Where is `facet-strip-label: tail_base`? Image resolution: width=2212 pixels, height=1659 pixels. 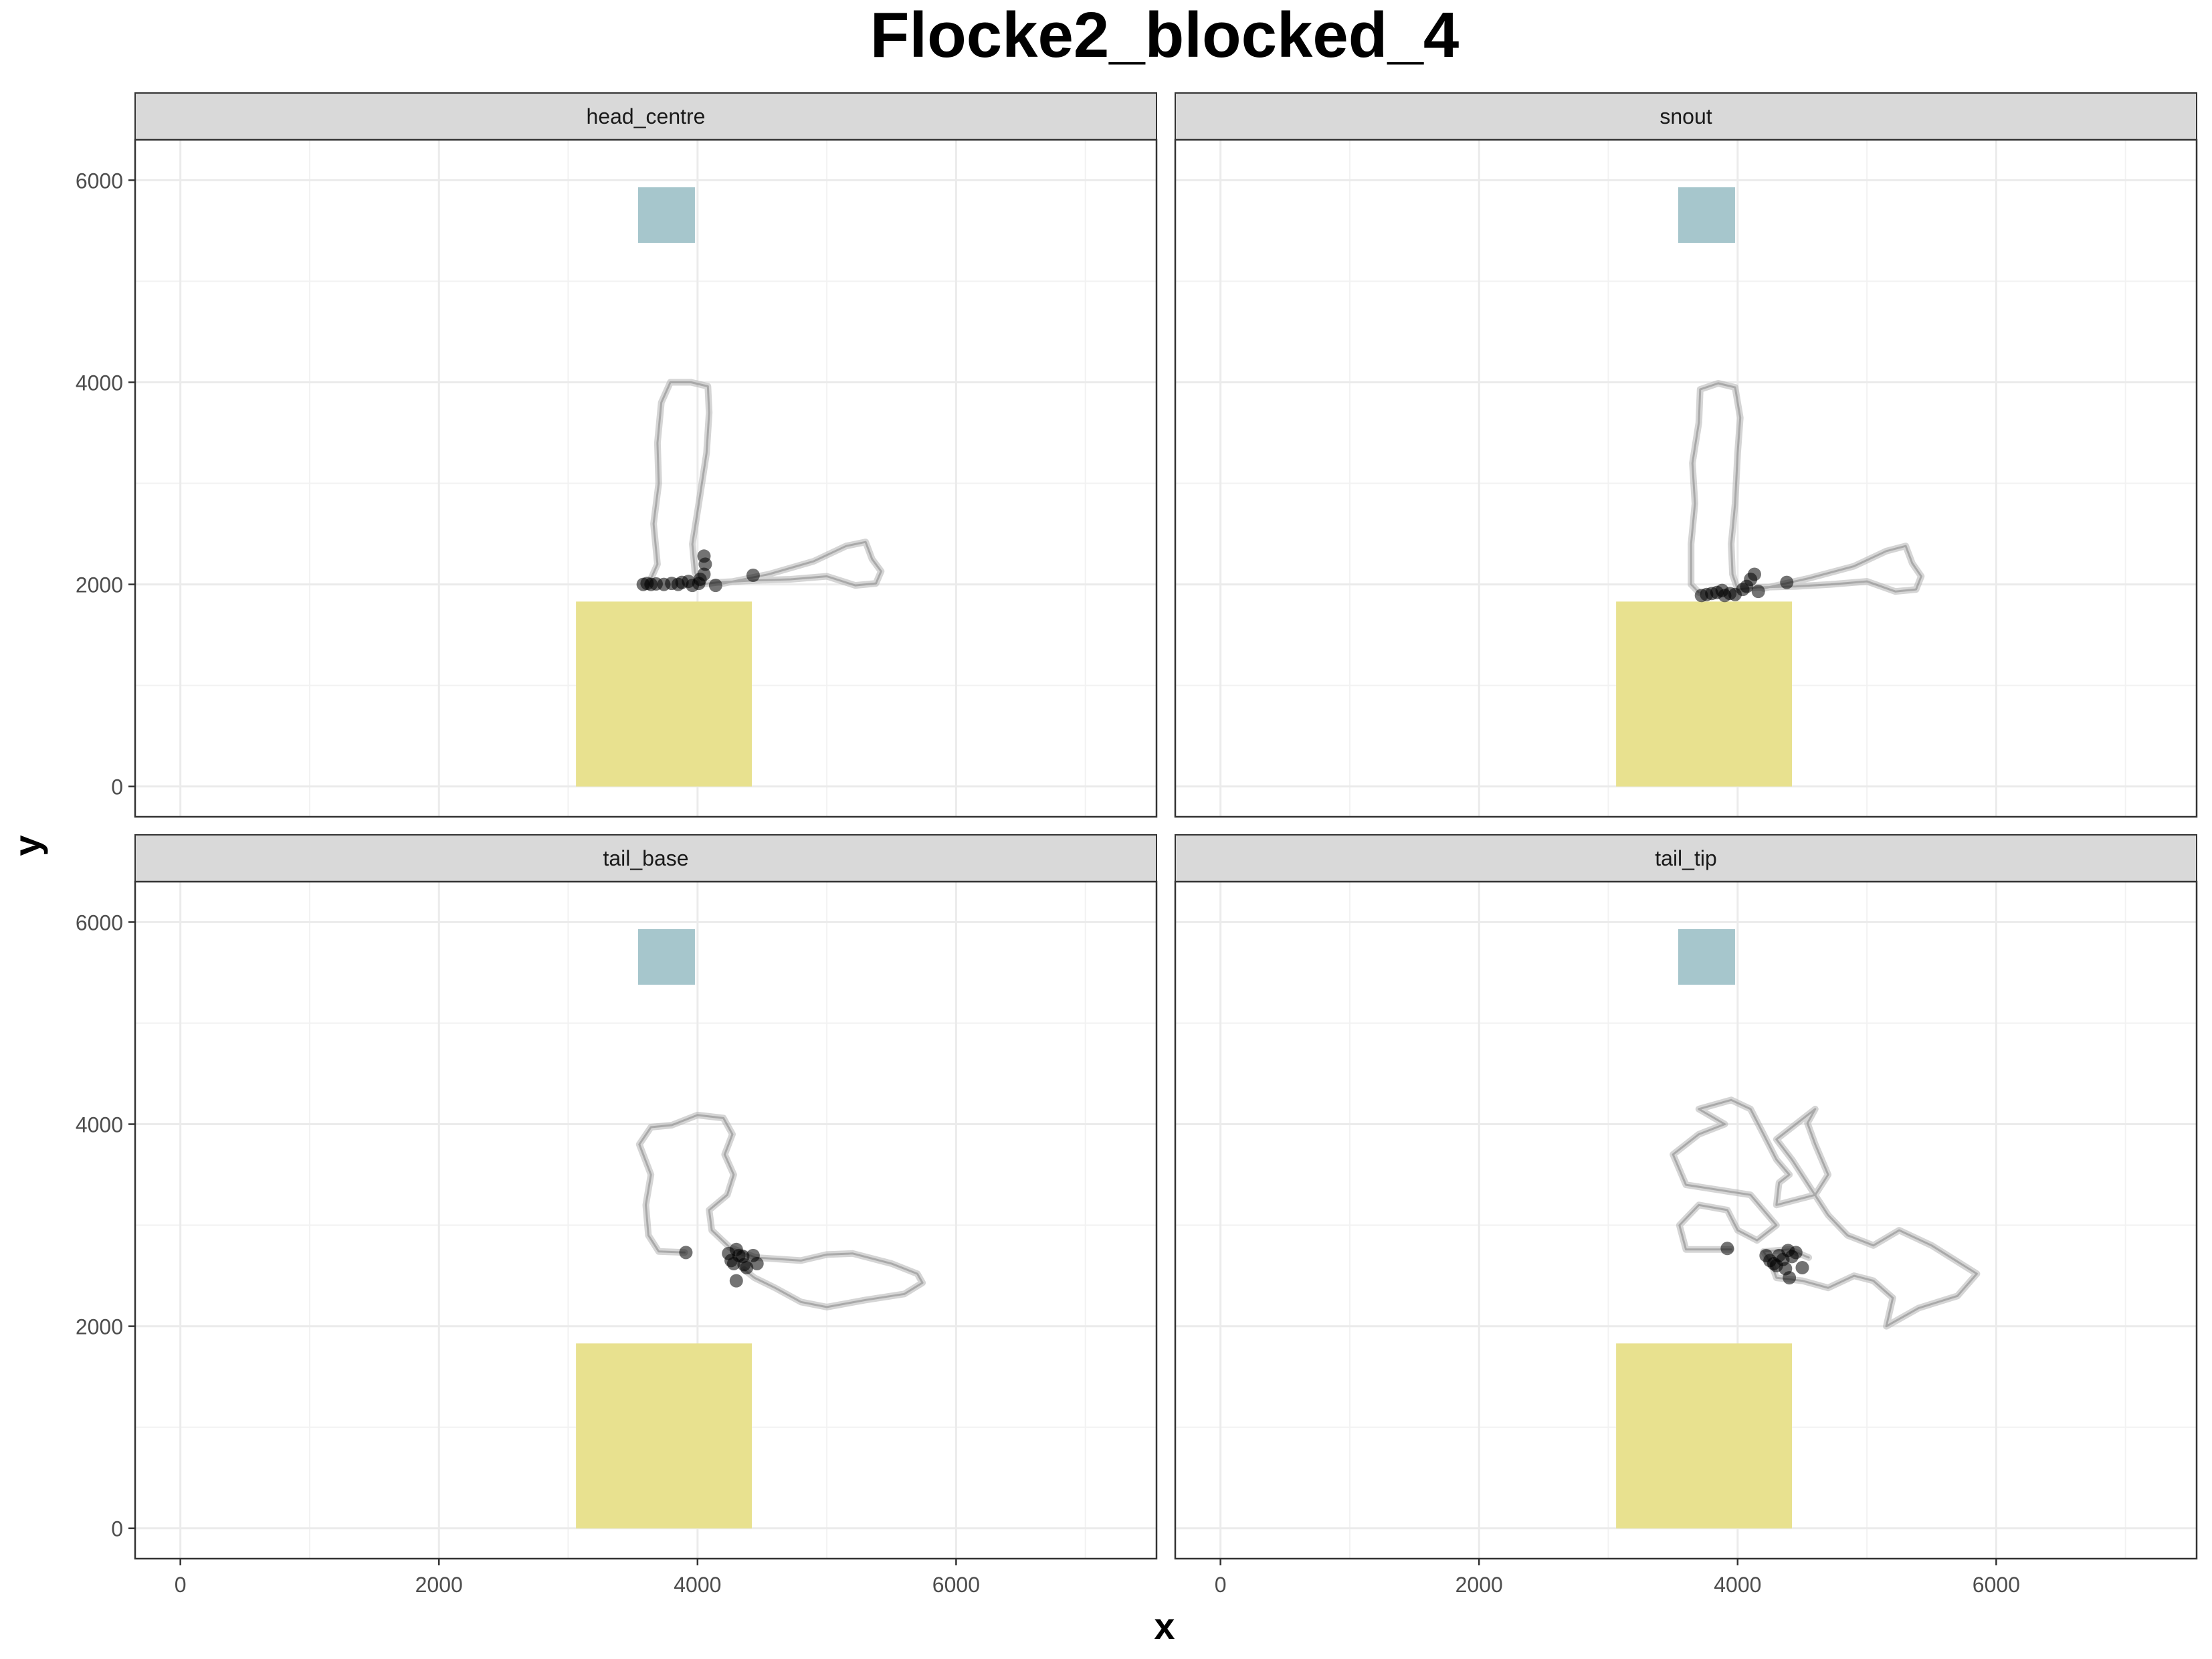 facet-strip-label: tail_base is located at coordinates (645, 858).